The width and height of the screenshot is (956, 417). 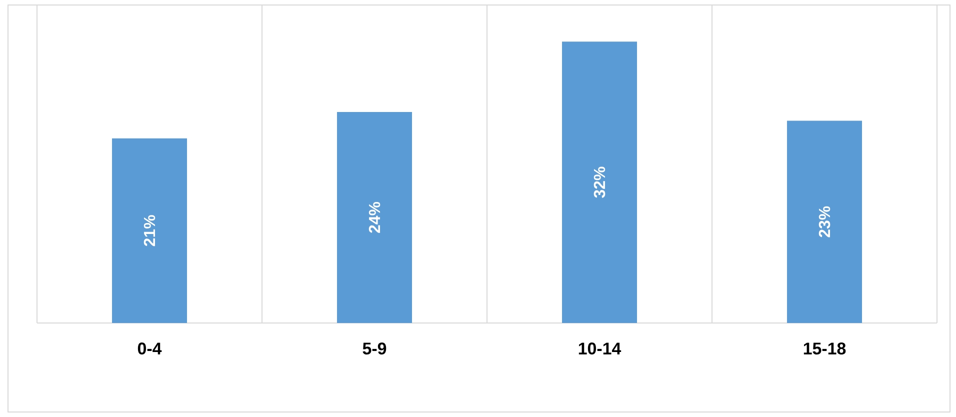 I want to click on data-label: 24%, so click(x=374, y=217).